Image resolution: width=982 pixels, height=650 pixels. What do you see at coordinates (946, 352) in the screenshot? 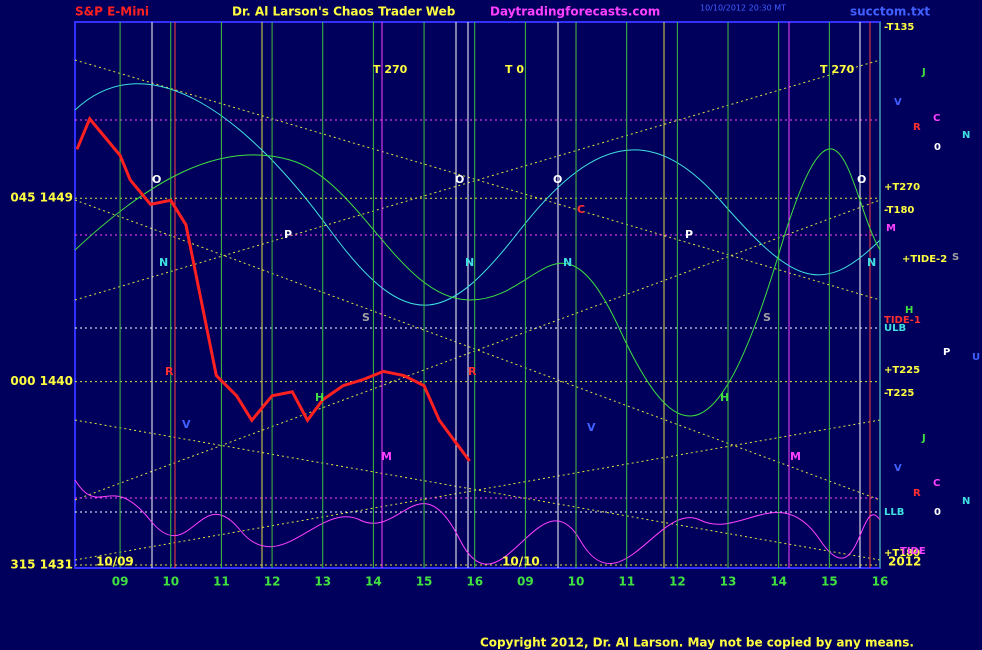
I see `side-label: P` at bounding box center [946, 352].